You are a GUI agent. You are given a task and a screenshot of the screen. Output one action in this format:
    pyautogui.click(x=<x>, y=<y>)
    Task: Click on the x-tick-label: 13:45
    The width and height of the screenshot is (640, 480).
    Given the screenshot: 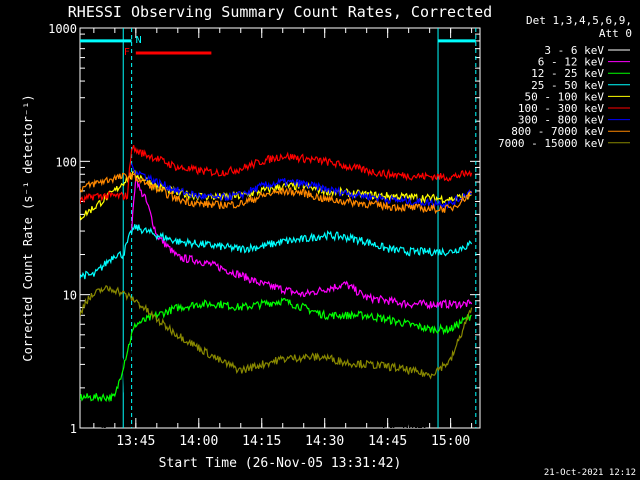 What is the action you would take?
    pyautogui.click(x=135, y=441)
    